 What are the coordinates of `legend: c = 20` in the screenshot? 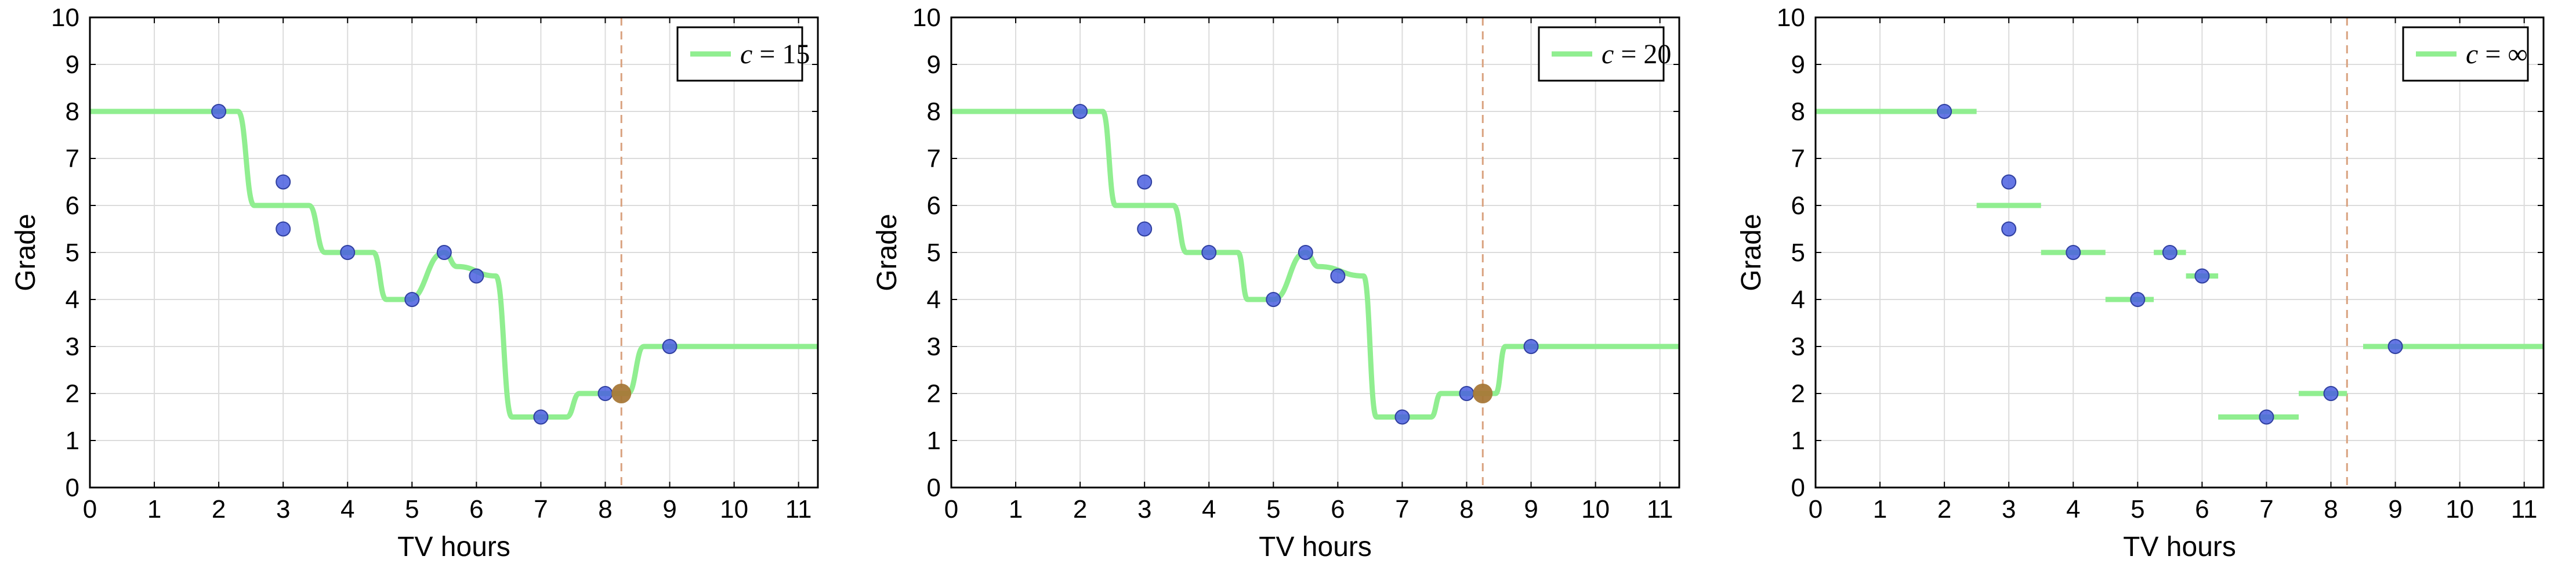 It's located at (1605, 54).